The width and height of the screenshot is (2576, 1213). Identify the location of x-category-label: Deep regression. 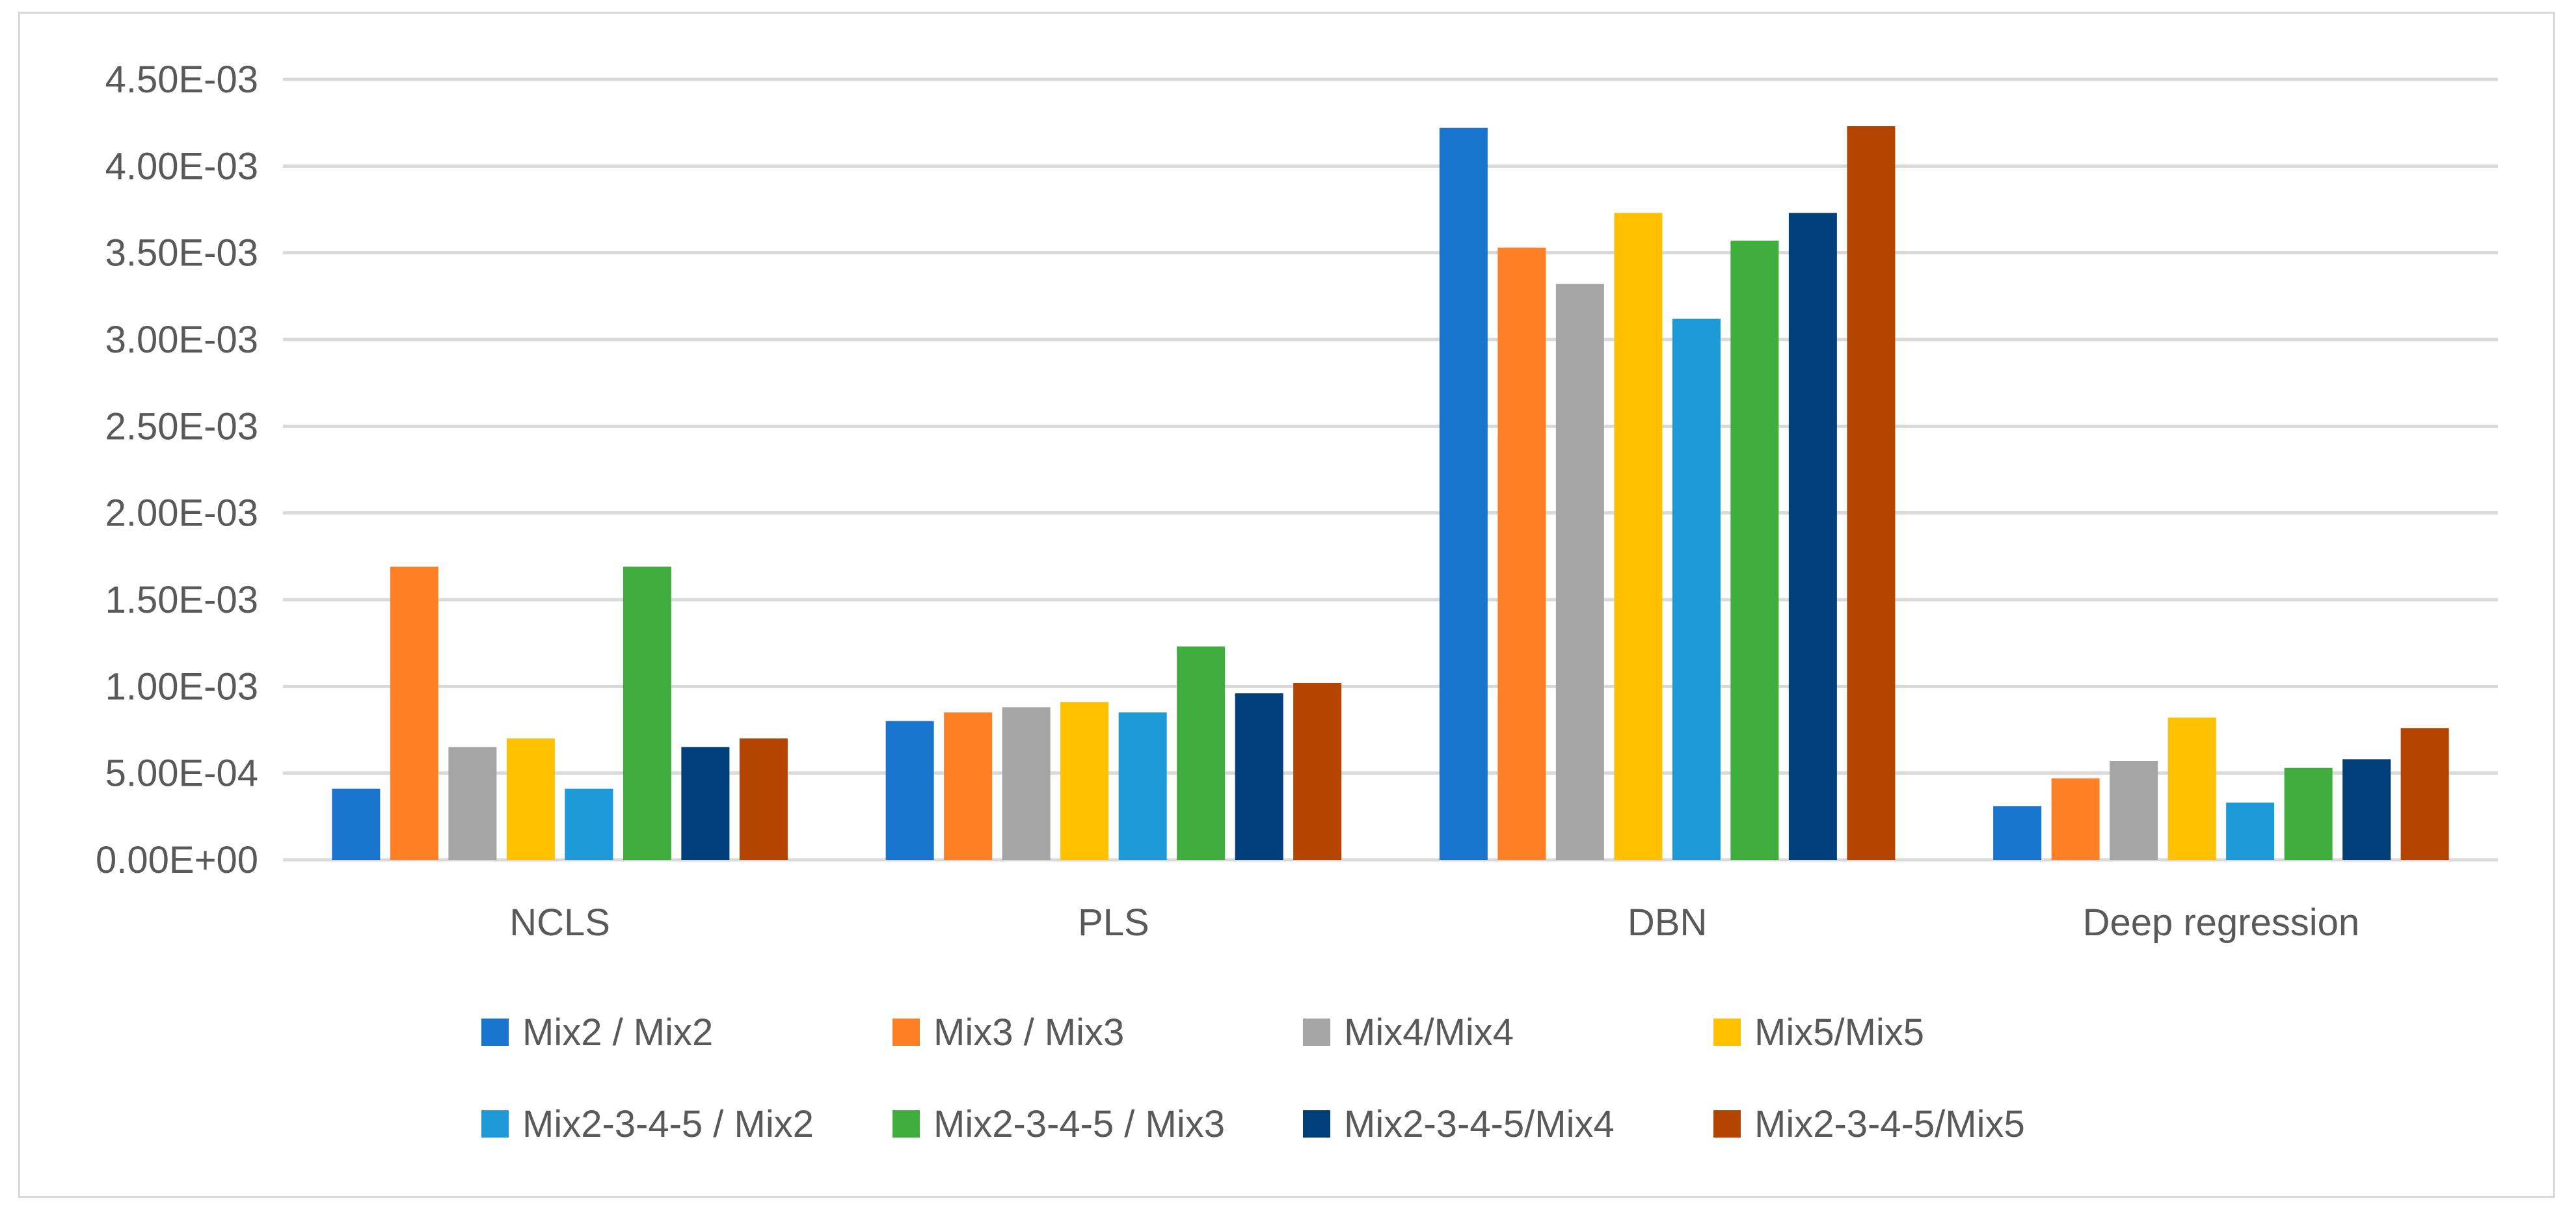
(2221, 922).